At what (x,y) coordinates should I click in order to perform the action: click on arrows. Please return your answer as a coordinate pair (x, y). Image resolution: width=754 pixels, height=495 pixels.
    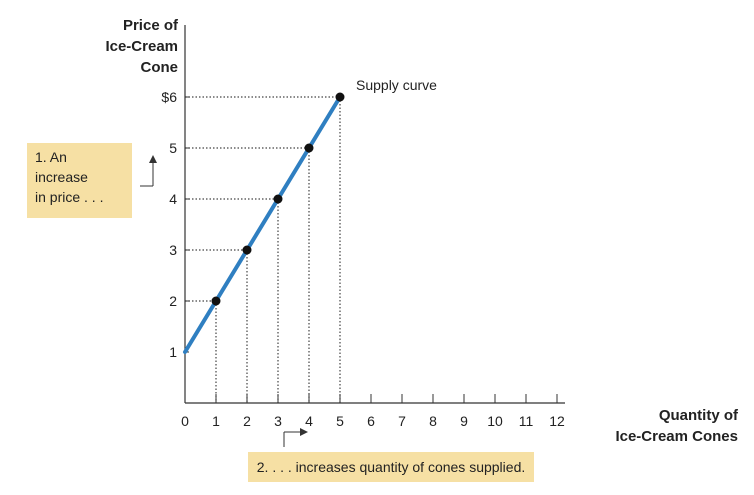
    Looking at the image, I should click on (224, 301).